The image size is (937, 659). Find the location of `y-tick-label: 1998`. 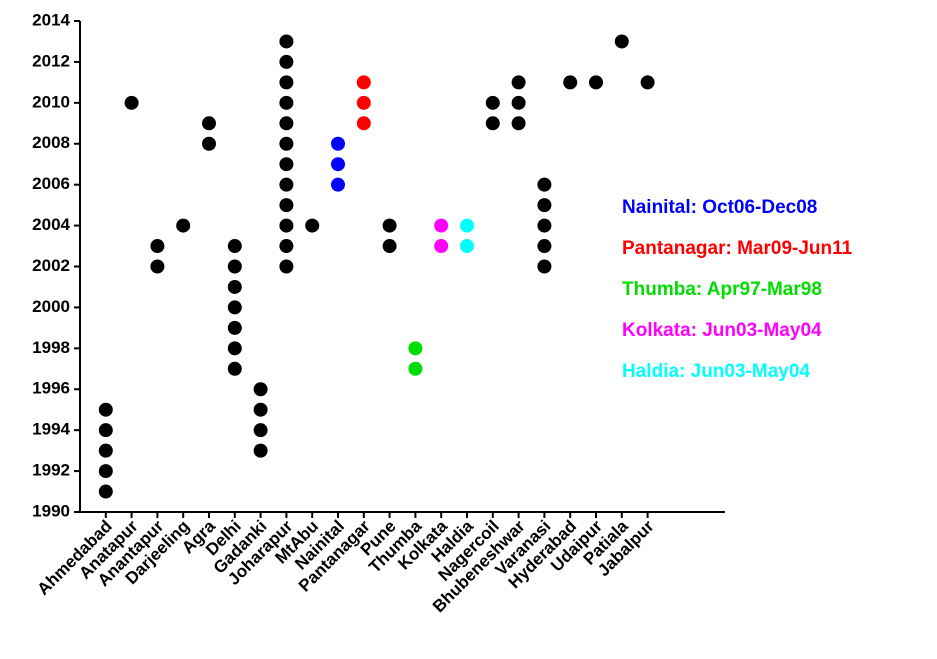

y-tick-label: 1998 is located at coordinates (51, 347).